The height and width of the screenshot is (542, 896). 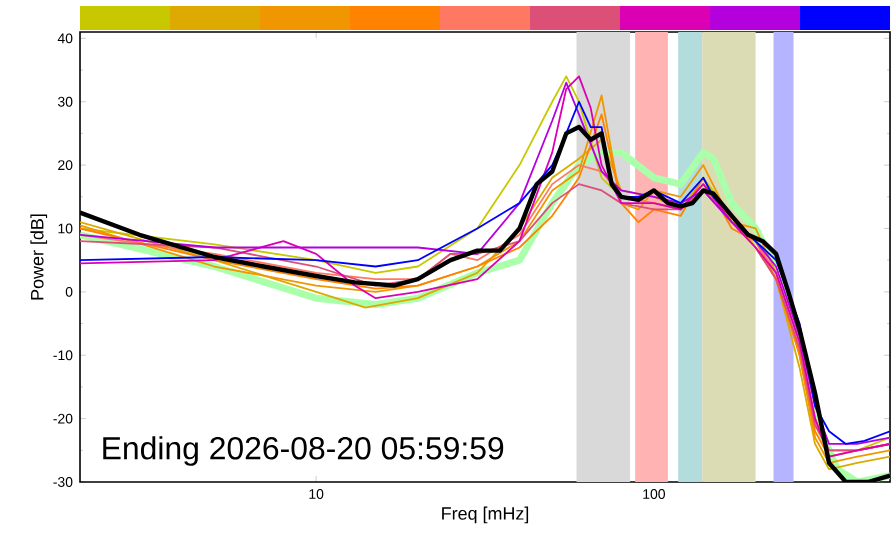 What do you see at coordinates (39, 257) in the screenshot?
I see `y-axis-title: Power [dB]` at bounding box center [39, 257].